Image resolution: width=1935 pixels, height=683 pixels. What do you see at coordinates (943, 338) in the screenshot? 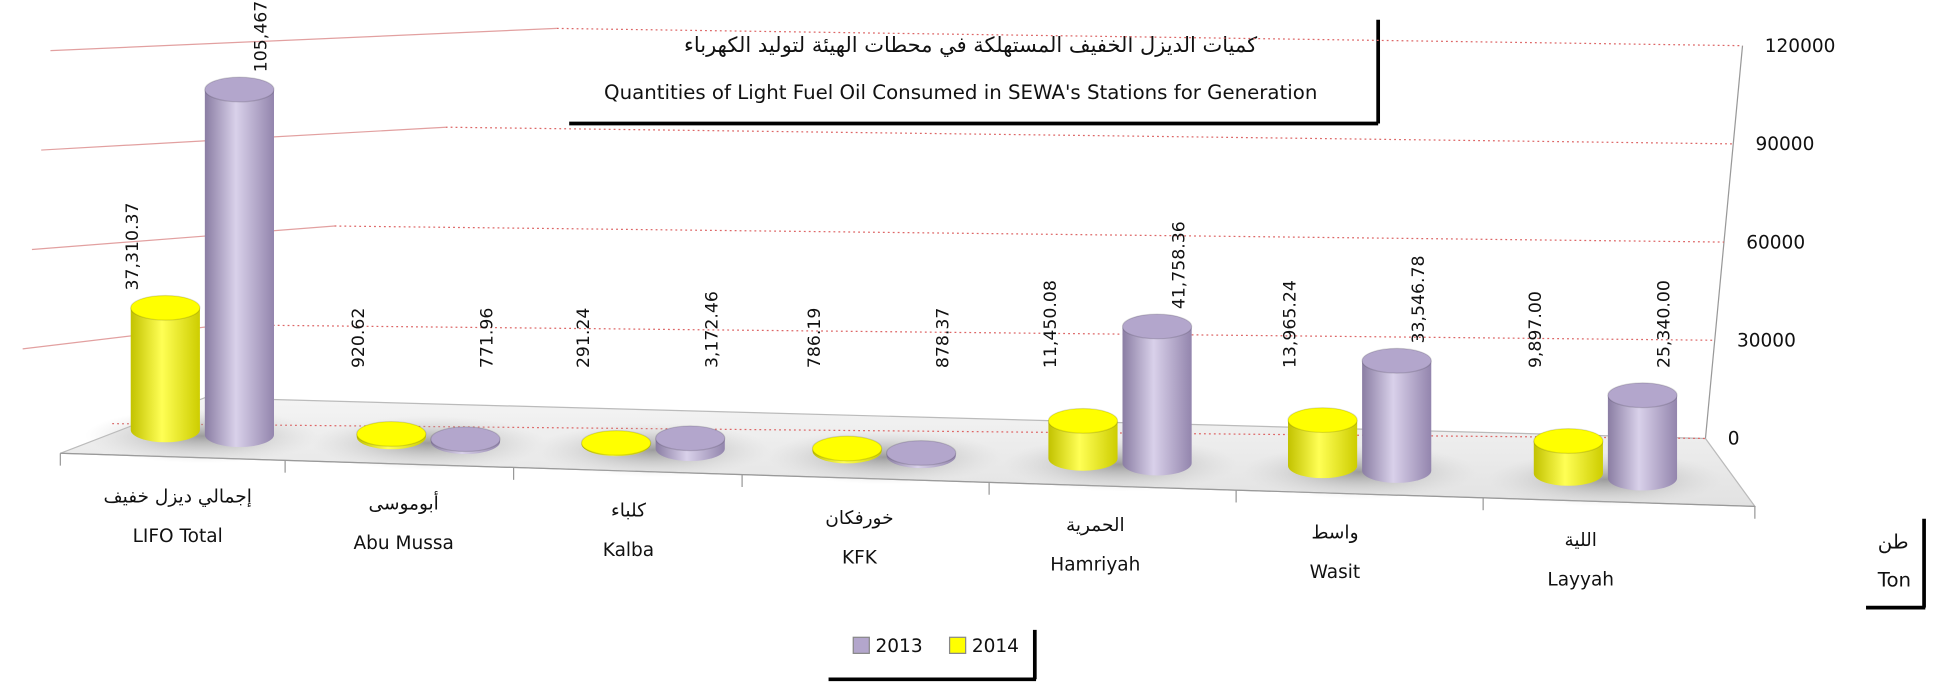
I see `value-label: 878.37` at bounding box center [943, 338].